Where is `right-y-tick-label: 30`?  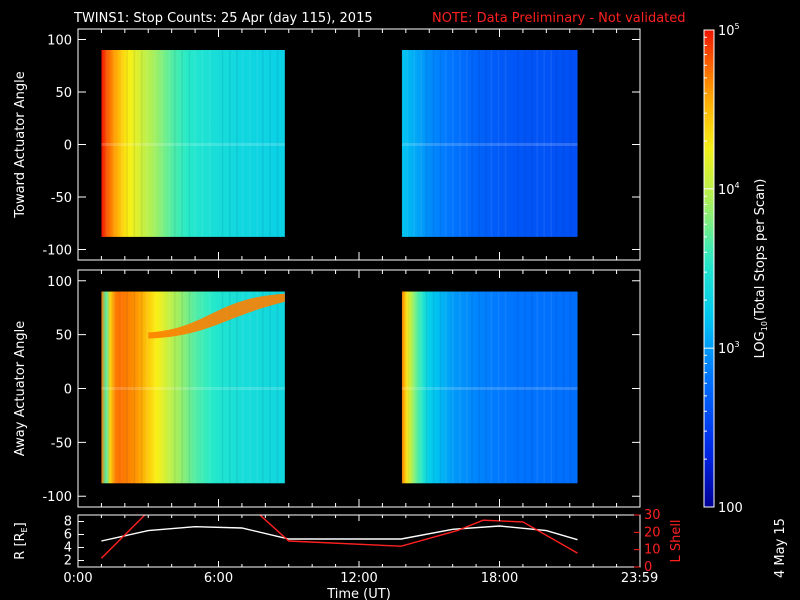 right-y-tick-label: 30 is located at coordinates (652, 515).